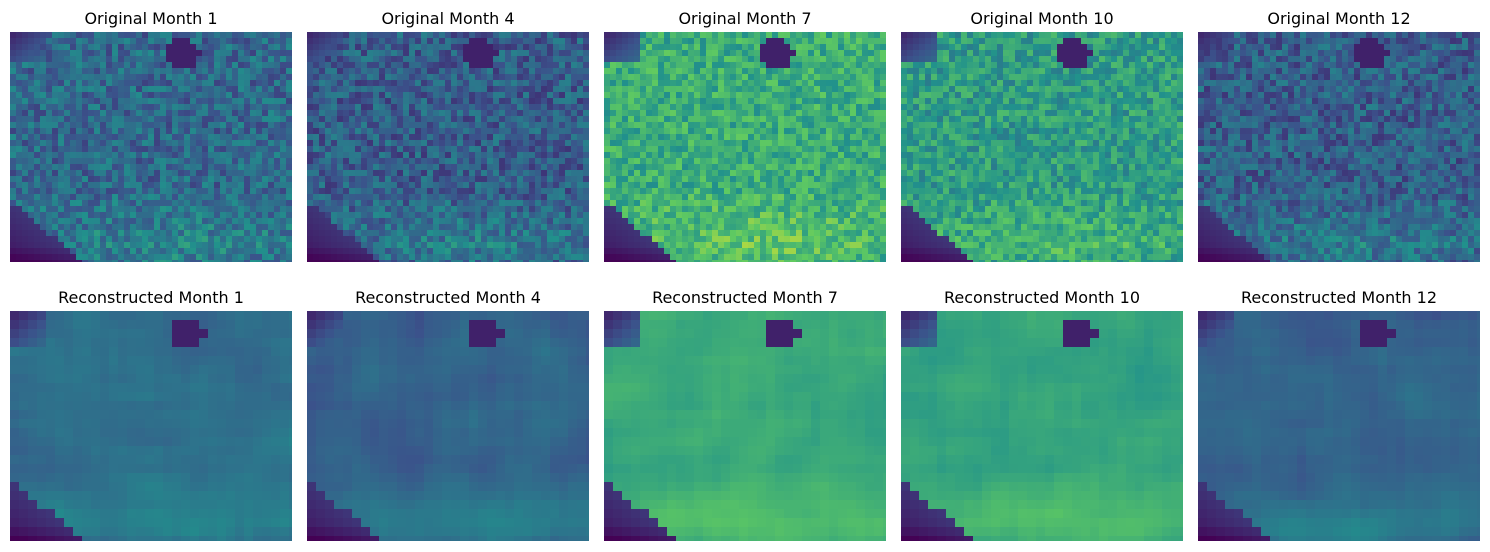 The image size is (1490, 552). Describe the element at coordinates (151, 18) in the screenshot. I see `panel-title-original-1: Original Month 1` at that location.